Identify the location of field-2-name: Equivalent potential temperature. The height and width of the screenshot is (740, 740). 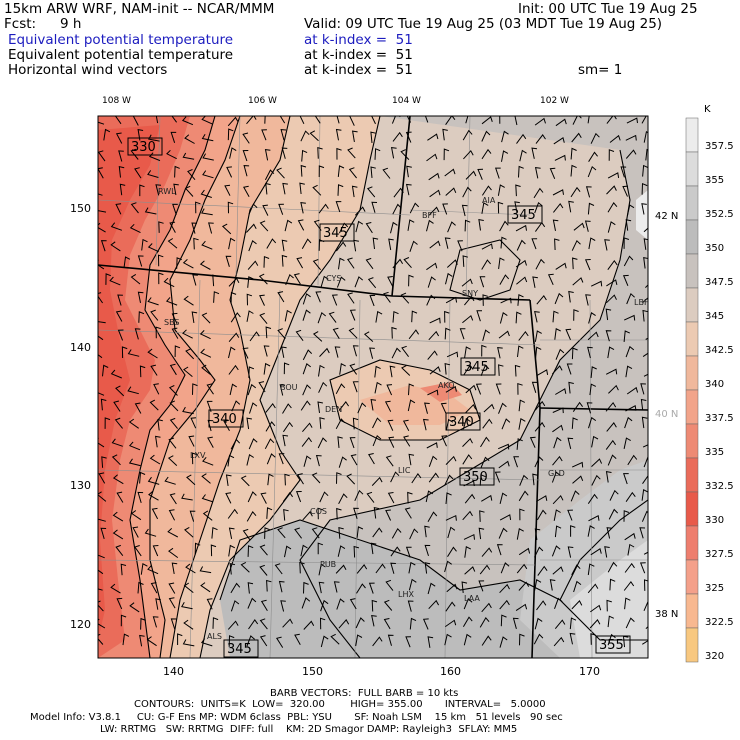
(121, 55).